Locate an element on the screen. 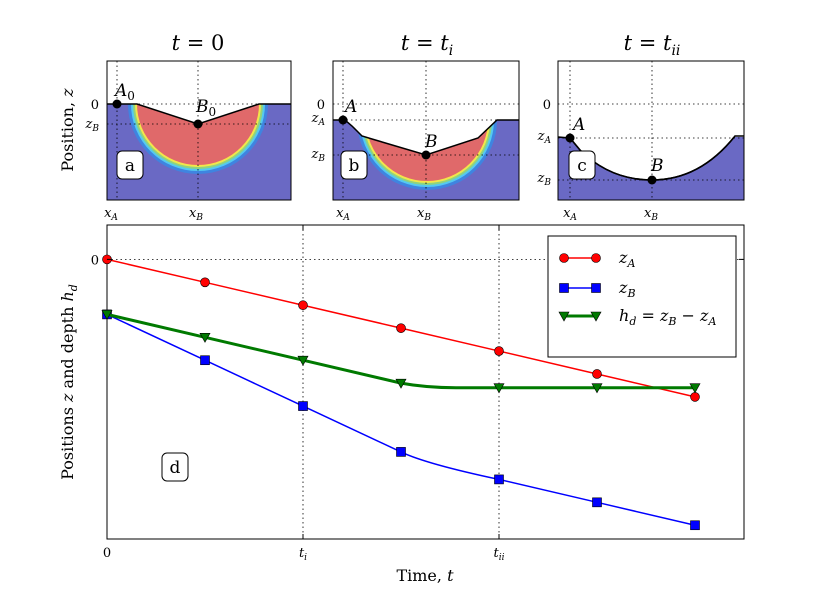 This screenshot has width=830, height=593. main-panel-label: d is located at coordinates (175, 468).